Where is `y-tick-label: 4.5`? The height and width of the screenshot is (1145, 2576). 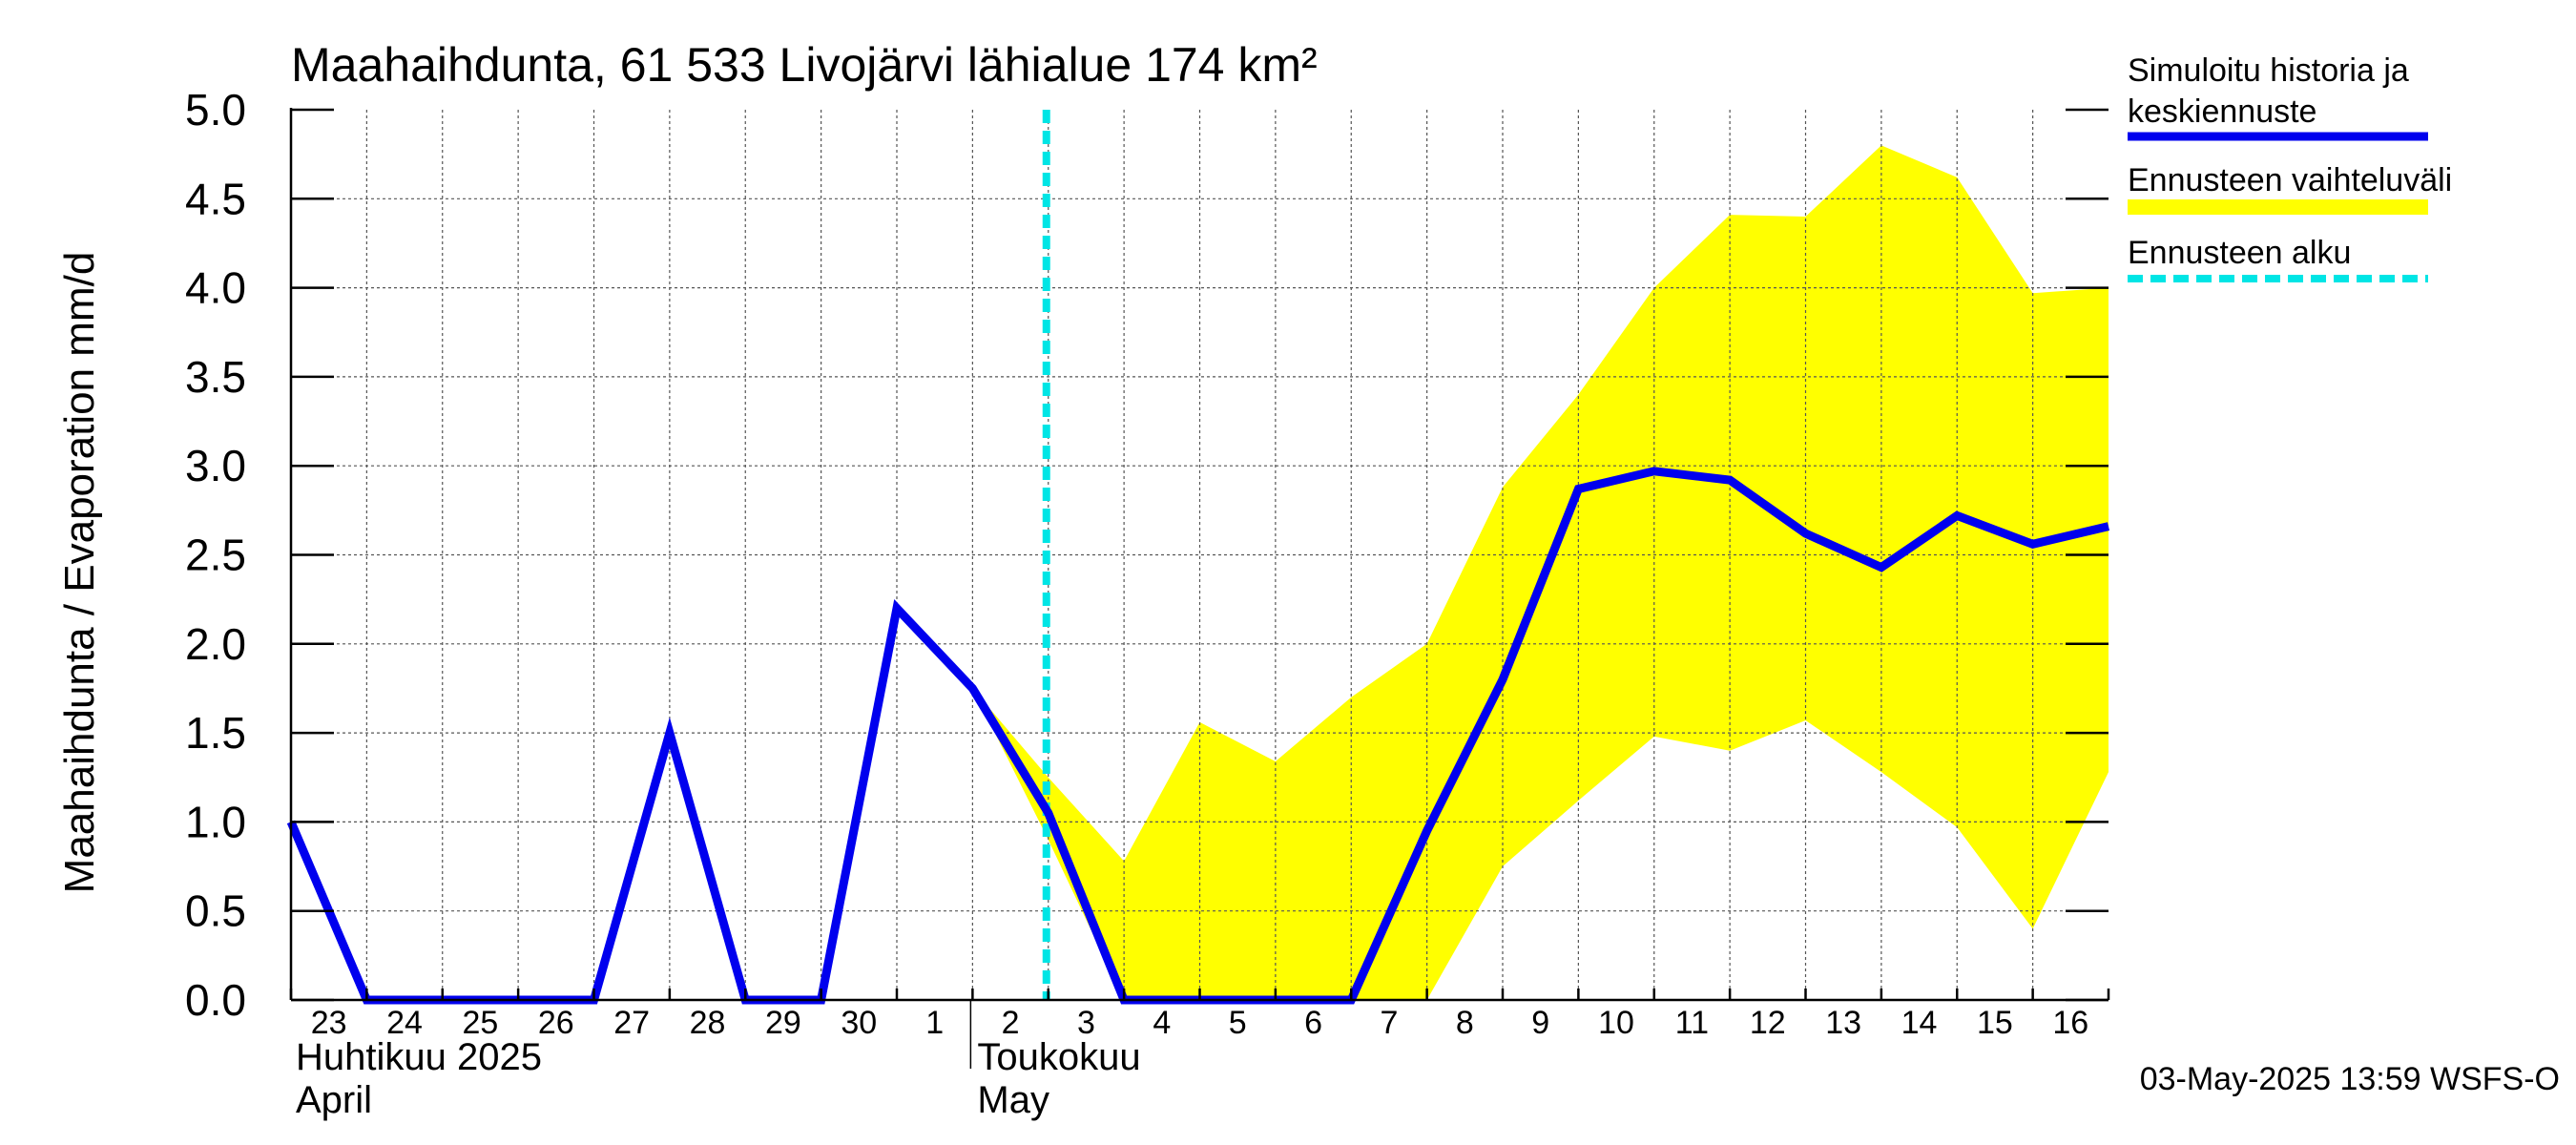 y-tick-label: 4.5 is located at coordinates (215, 199).